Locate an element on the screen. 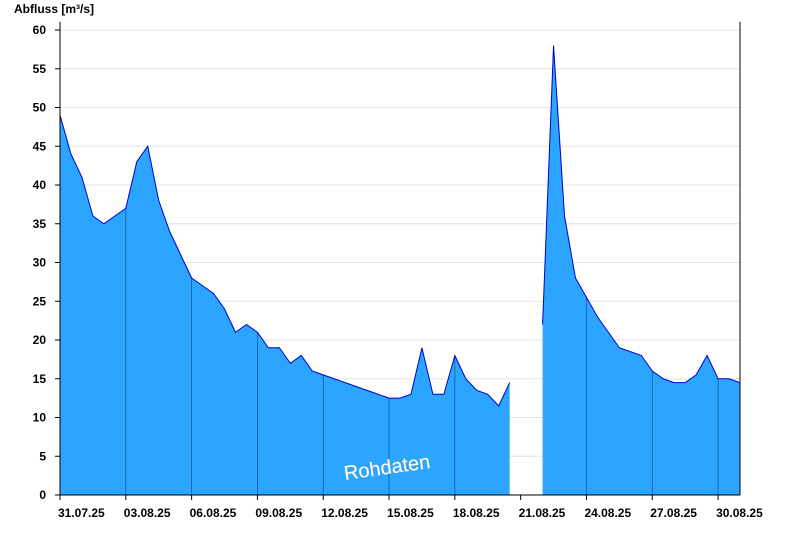 This screenshot has height=555, width=800. y-tick-label: 35 is located at coordinates (40, 224).